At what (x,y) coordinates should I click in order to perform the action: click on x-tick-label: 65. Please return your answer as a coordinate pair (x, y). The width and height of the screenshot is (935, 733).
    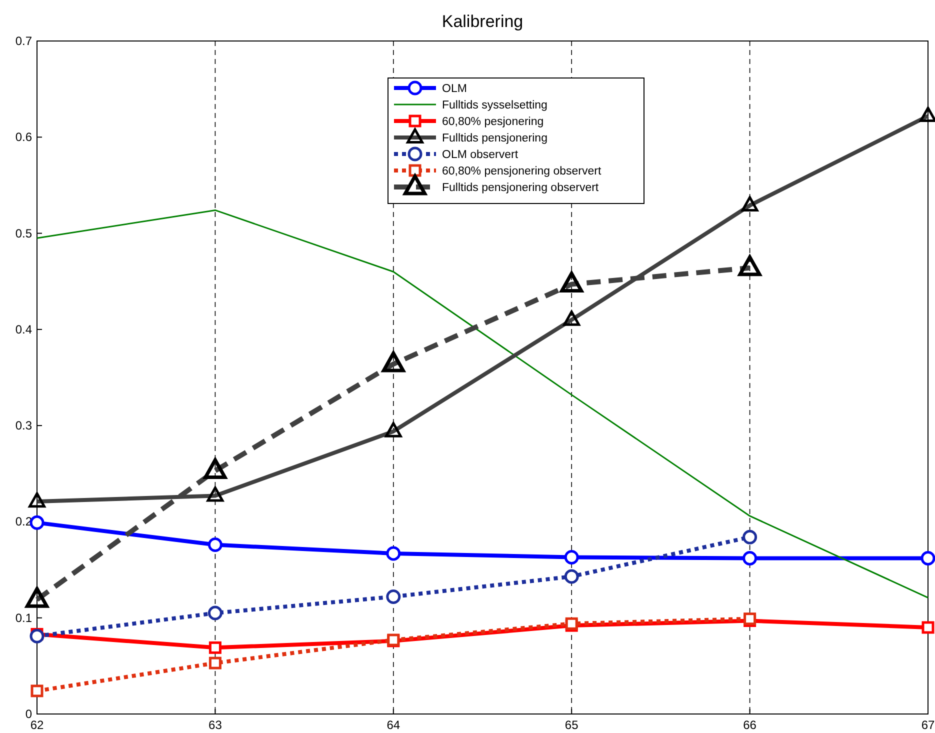
    Looking at the image, I should click on (571, 725).